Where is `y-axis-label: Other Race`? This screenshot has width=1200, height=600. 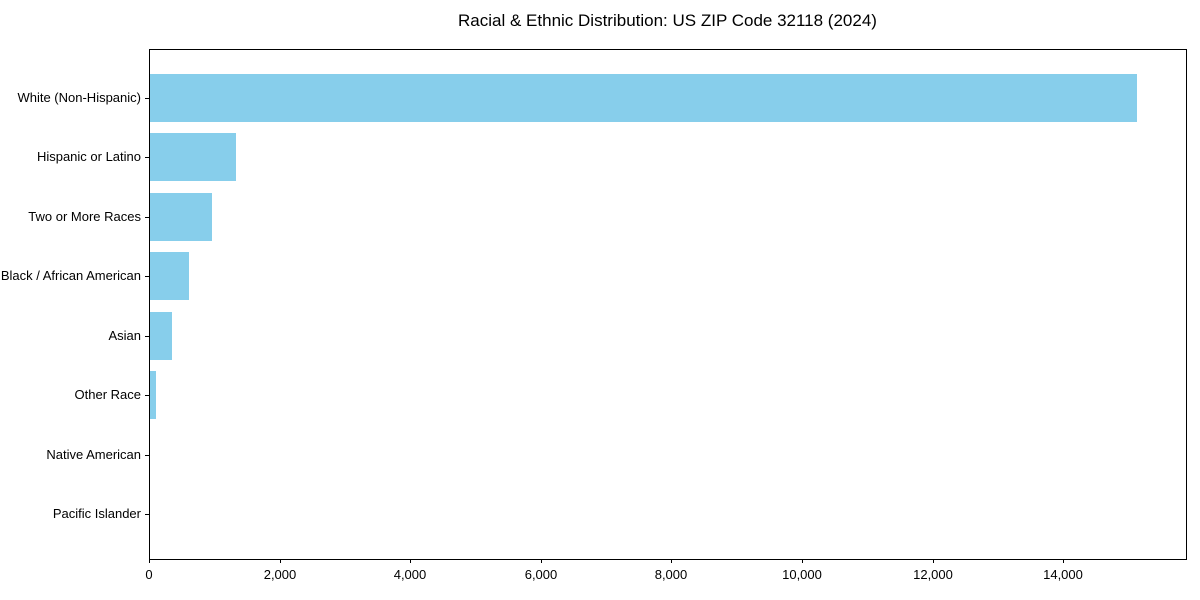 y-axis-label: Other Race is located at coordinates (107, 394).